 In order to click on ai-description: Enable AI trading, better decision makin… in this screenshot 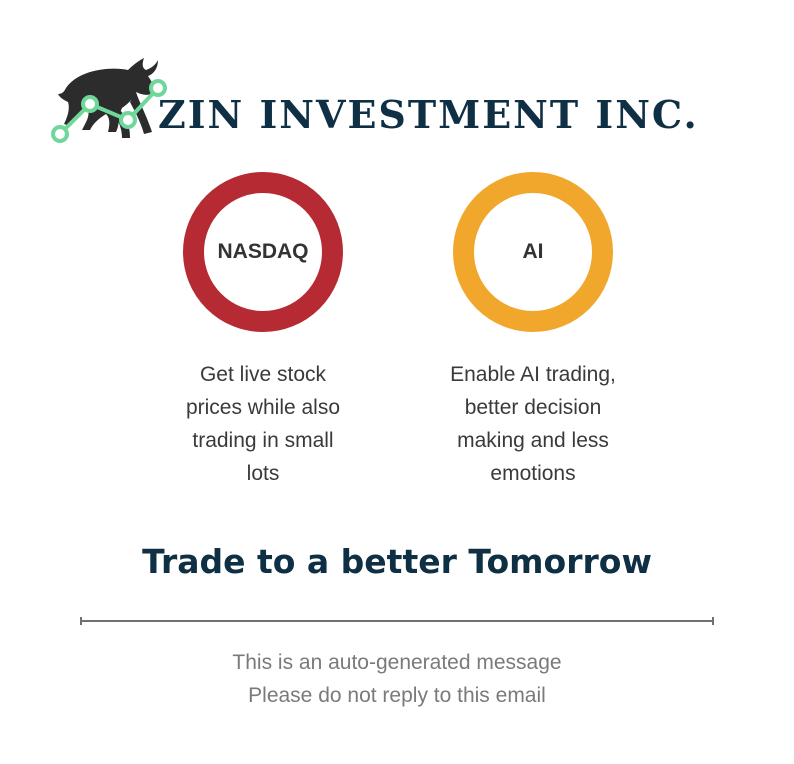, I will do `click(533, 424)`.